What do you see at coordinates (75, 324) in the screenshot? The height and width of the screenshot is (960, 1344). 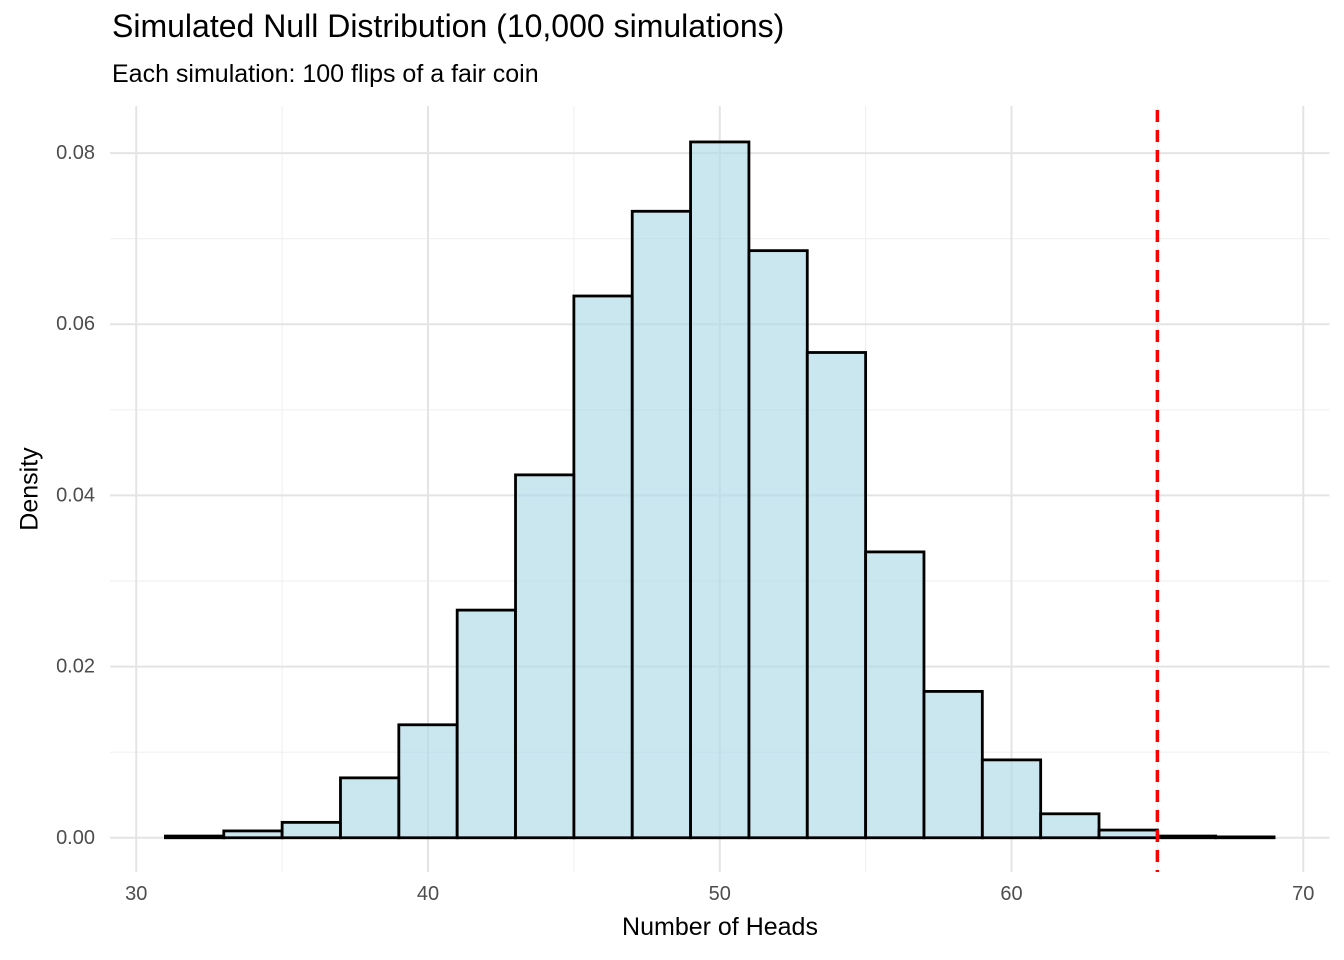 I see `y-tick-label: 0.06` at bounding box center [75, 324].